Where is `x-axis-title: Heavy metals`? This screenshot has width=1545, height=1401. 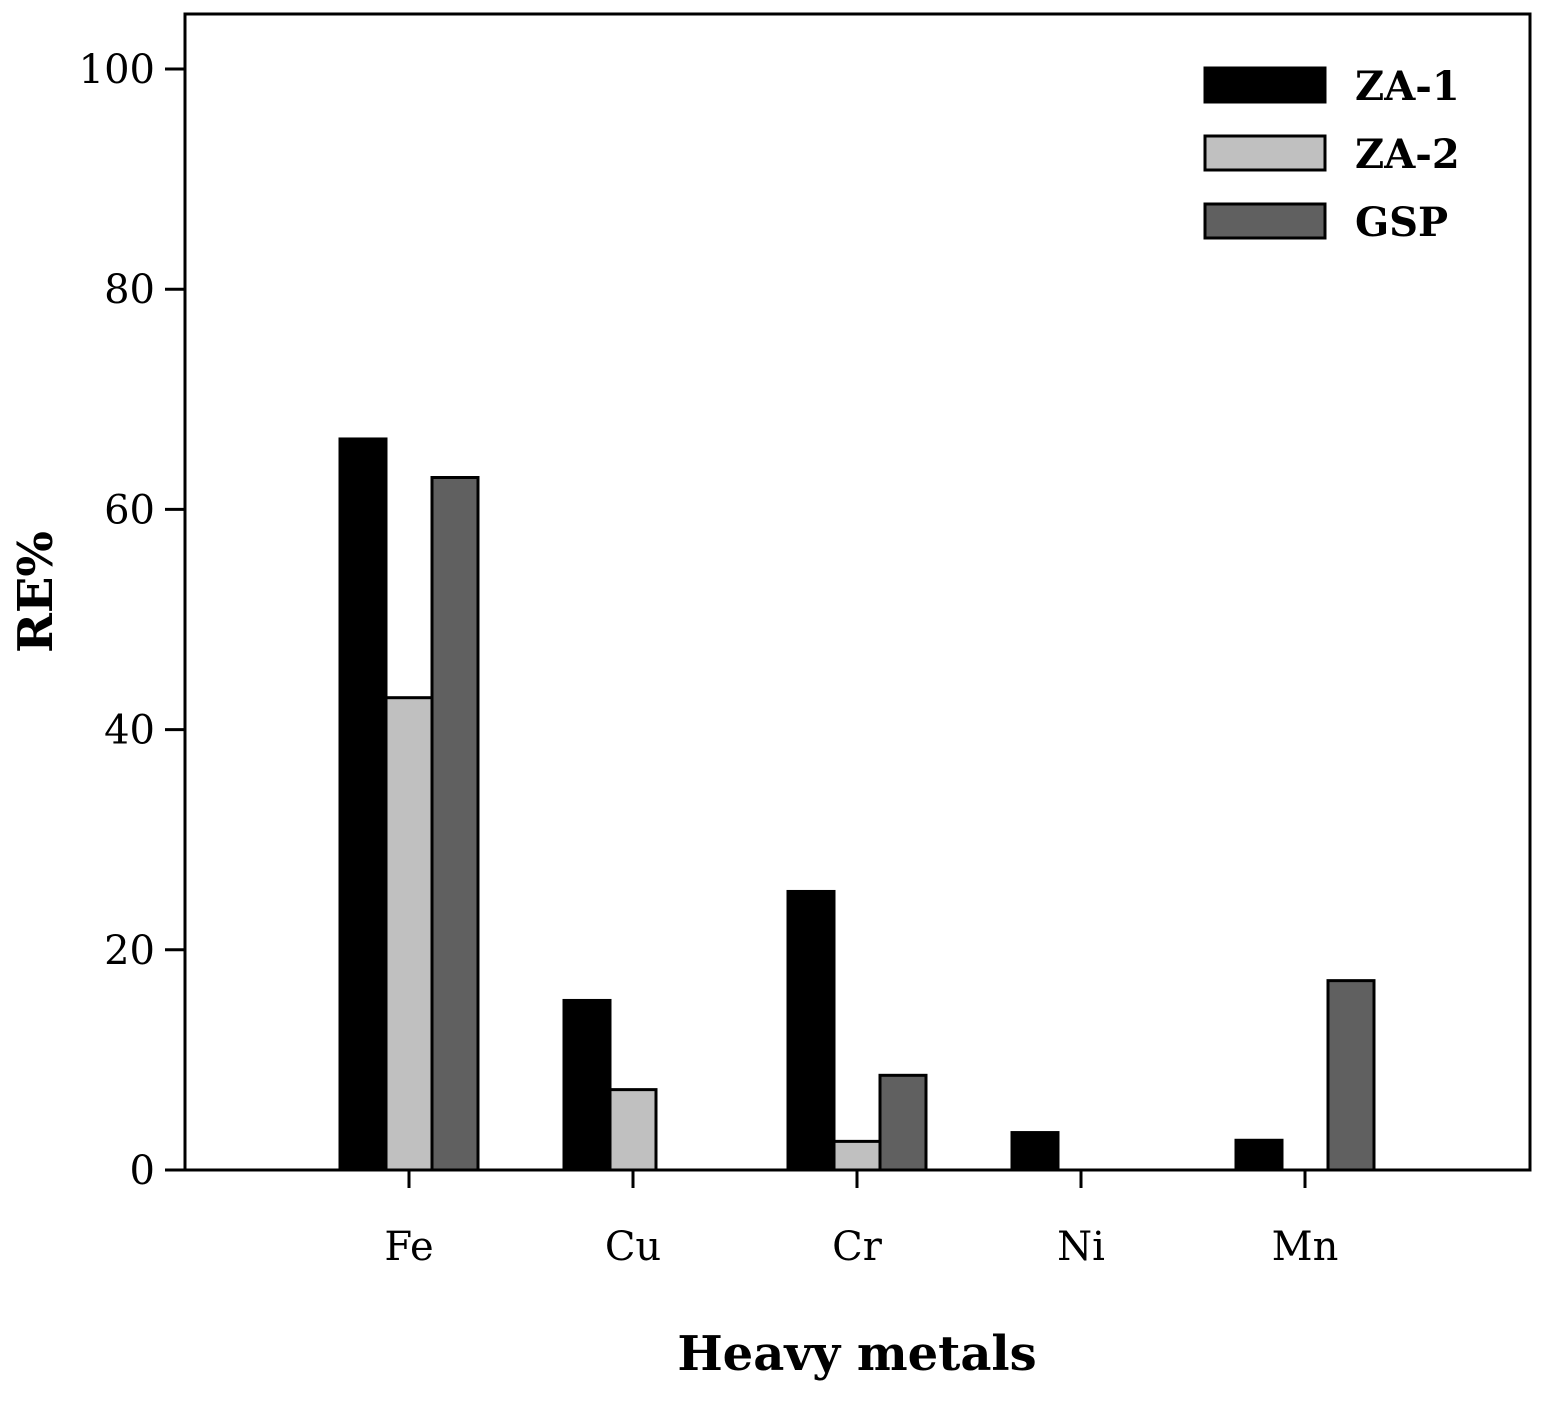 x-axis-title: Heavy metals is located at coordinates (856, 1354).